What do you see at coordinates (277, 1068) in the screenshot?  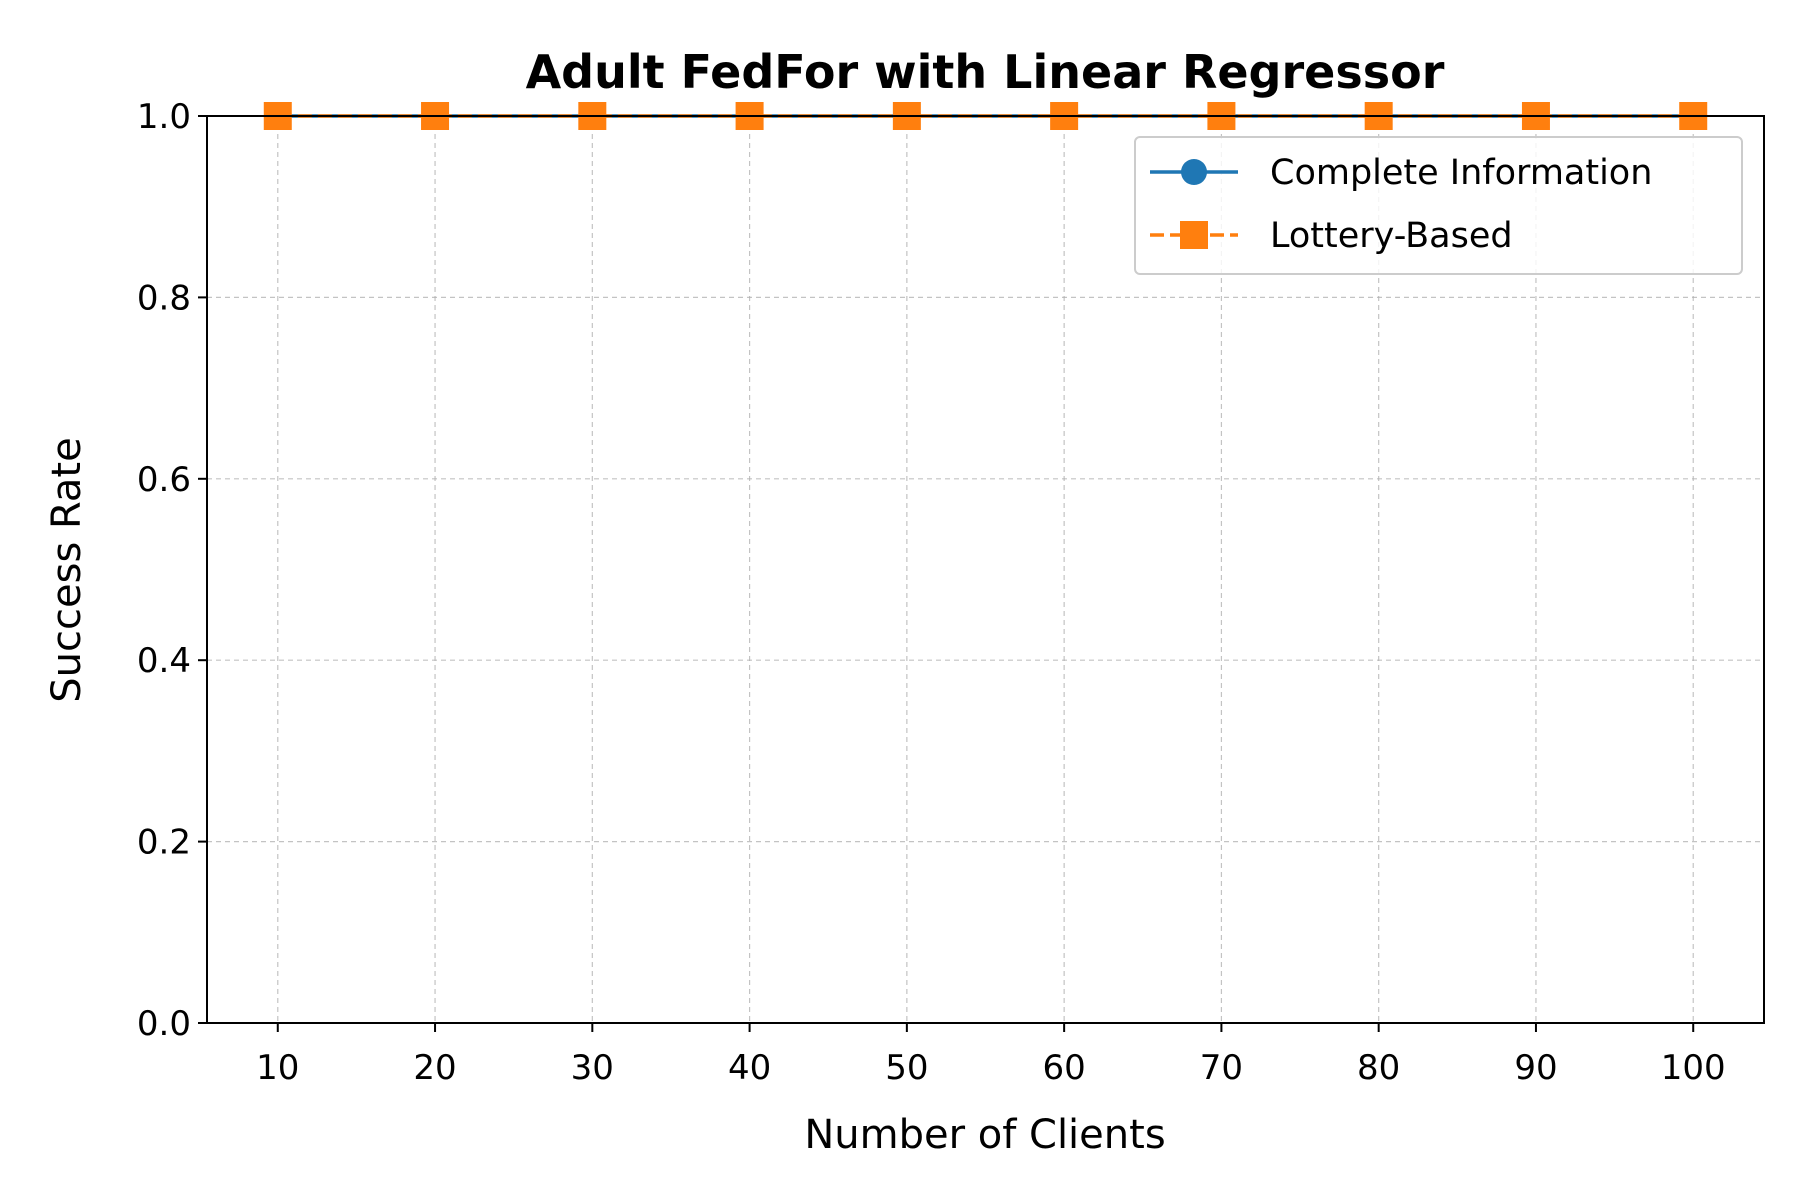 I see `x-tick-label: 10` at bounding box center [277, 1068].